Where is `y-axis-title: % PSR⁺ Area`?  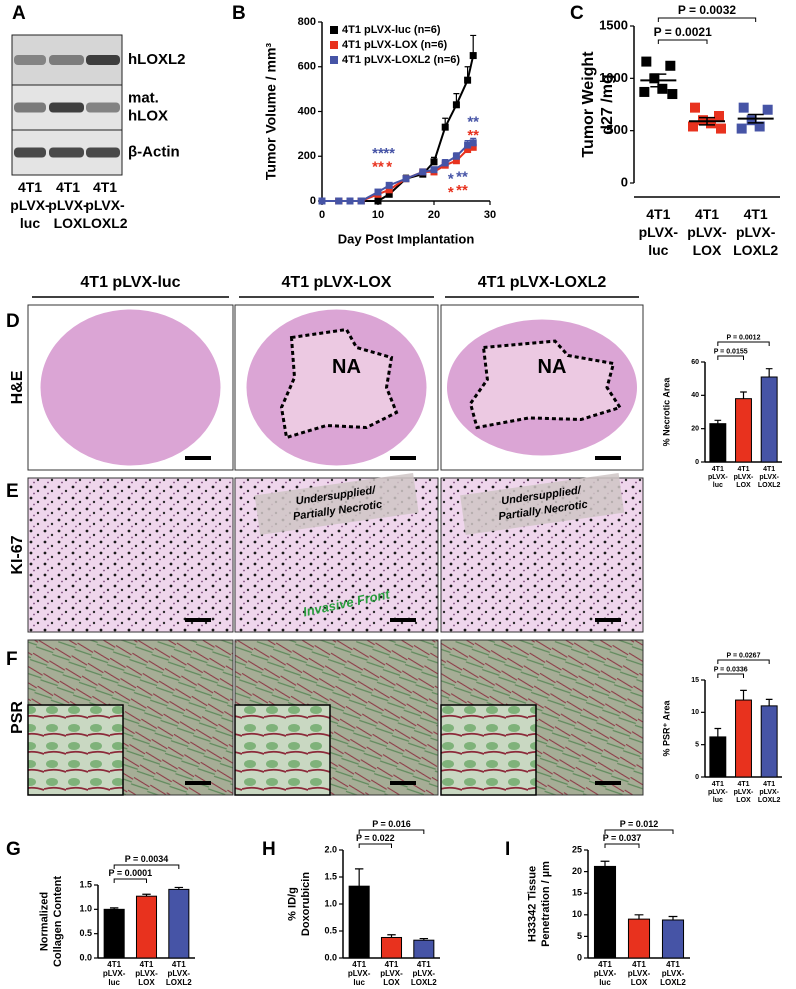 y-axis-title: % PSR⁺ Area is located at coordinates (666, 728).